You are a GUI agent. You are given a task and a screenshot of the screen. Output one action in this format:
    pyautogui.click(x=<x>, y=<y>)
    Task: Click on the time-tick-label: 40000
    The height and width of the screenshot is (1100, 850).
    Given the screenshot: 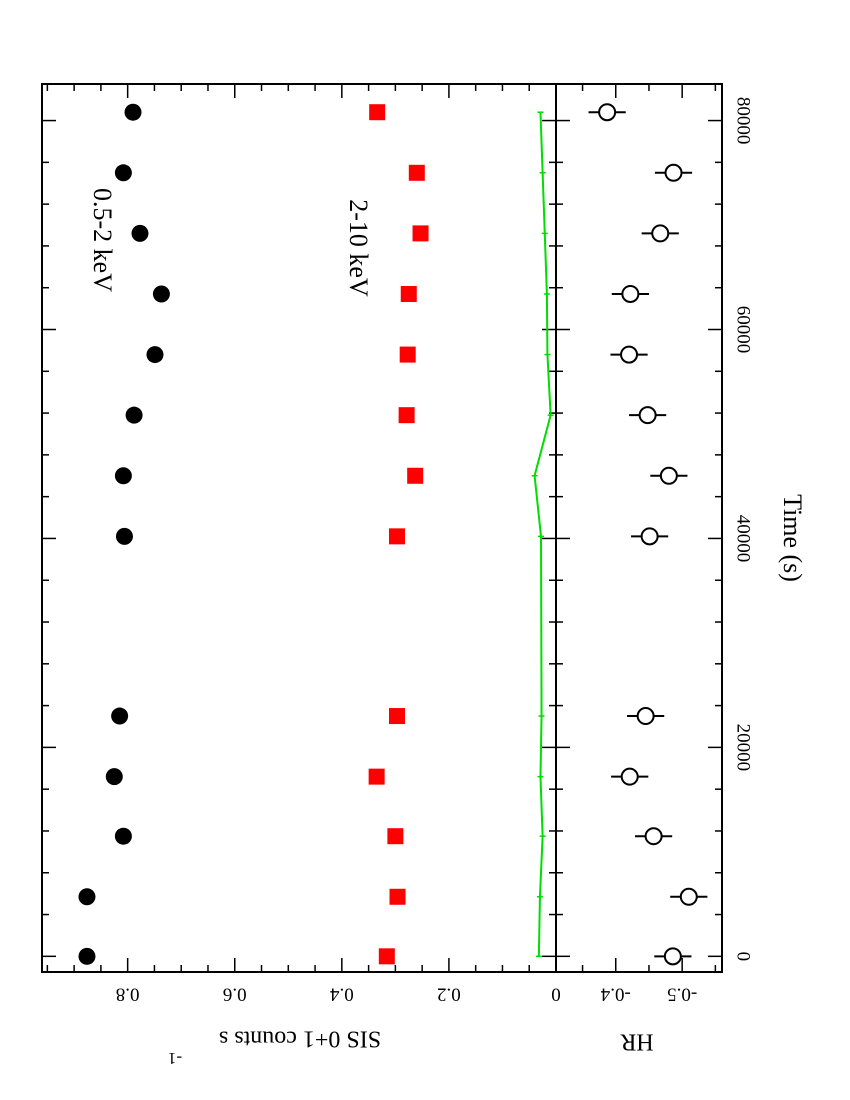 What is the action you would take?
    pyautogui.click(x=743, y=539)
    